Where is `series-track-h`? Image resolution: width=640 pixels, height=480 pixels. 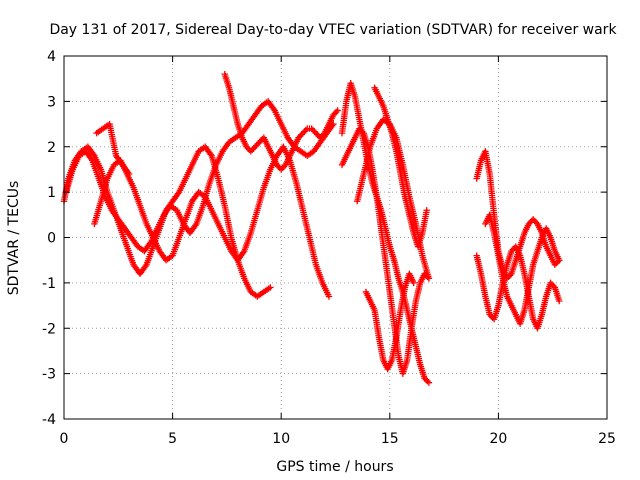 series-track-h is located at coordinates (393, 199).